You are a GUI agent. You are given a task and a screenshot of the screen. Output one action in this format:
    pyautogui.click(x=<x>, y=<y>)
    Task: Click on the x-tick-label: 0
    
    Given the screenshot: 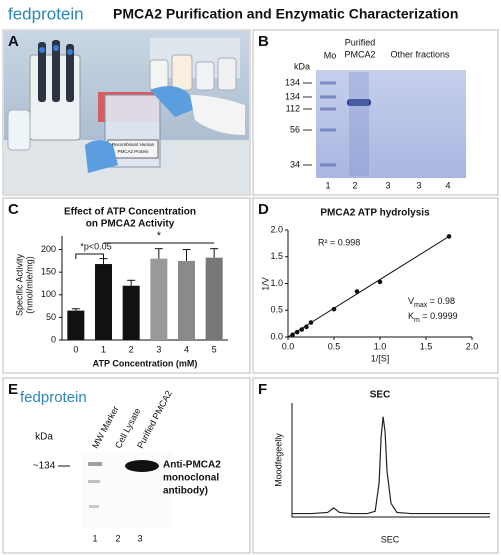 What is the action you would take?
    pyautogui.click(x=75, y=349)
    